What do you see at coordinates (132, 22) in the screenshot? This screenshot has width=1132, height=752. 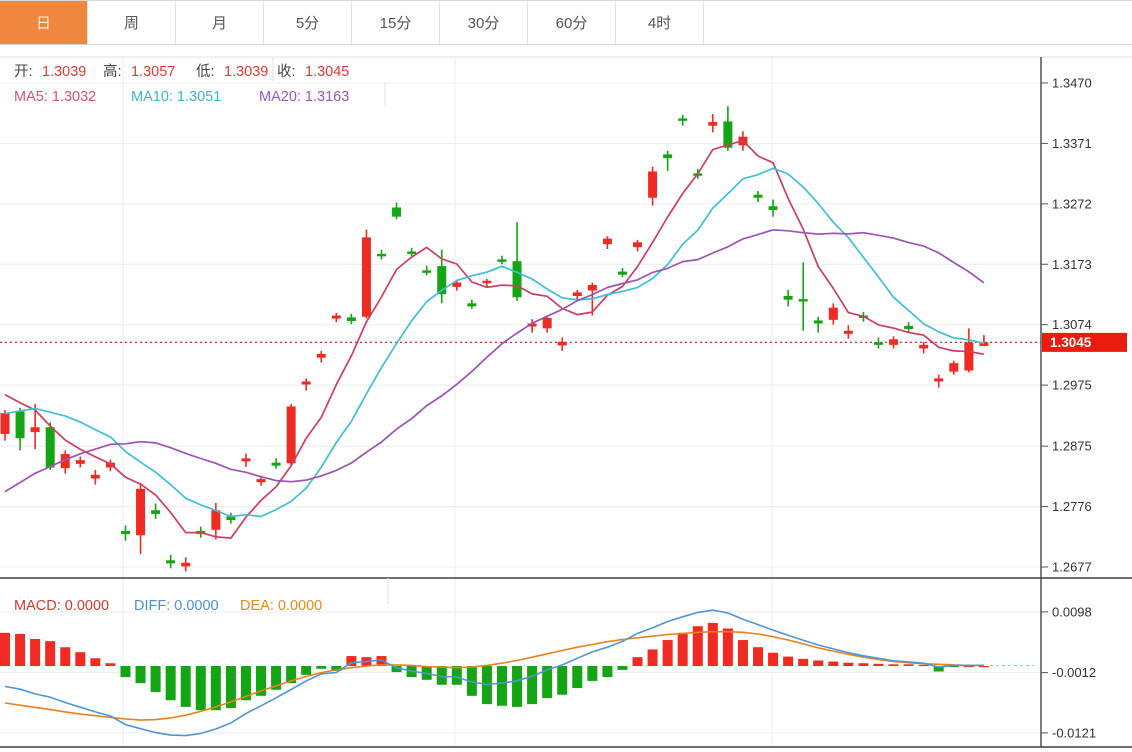 I see `tab-period-2: 周` at bounding box center [132, 22].